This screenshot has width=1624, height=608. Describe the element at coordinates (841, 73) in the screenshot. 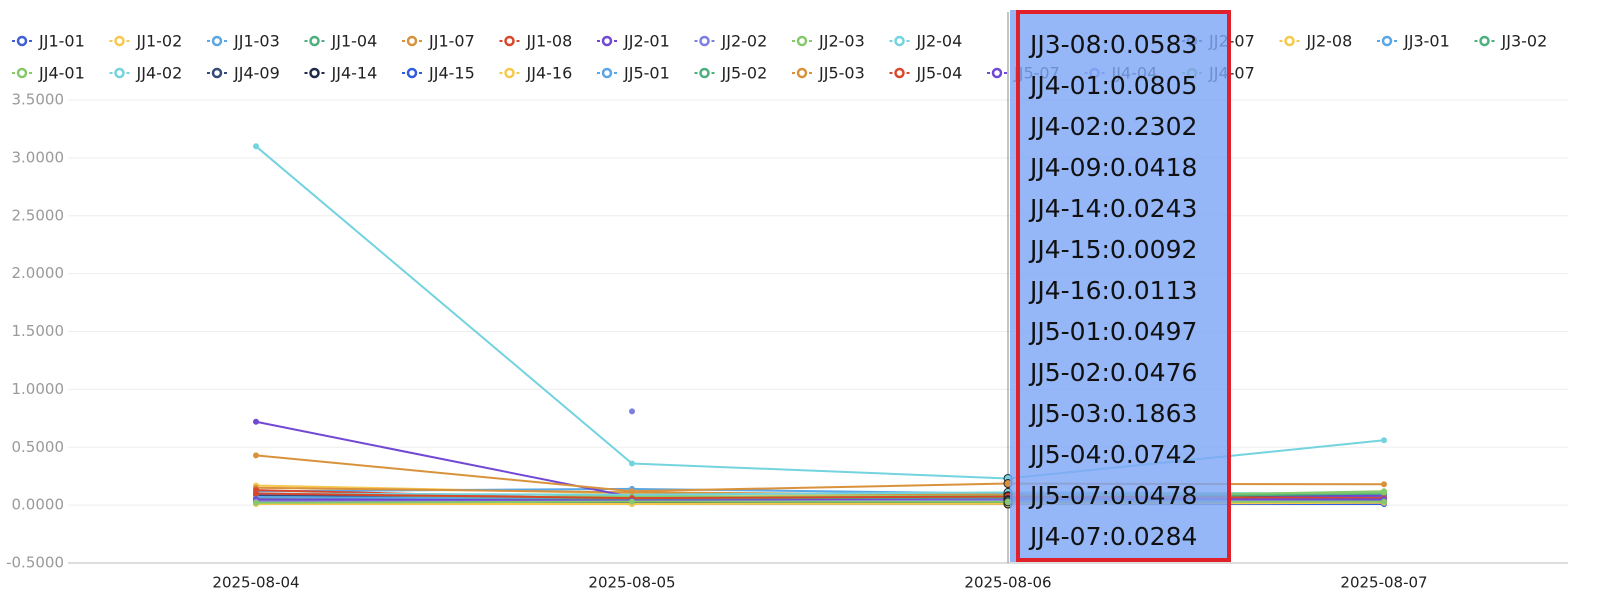

I see `legend-label: JJ5-03` at that location.